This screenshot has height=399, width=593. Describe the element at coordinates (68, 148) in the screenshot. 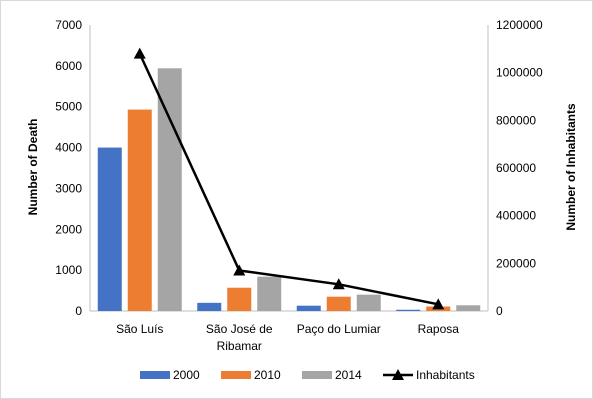

I see `y-tick-label: 4000` at that location.